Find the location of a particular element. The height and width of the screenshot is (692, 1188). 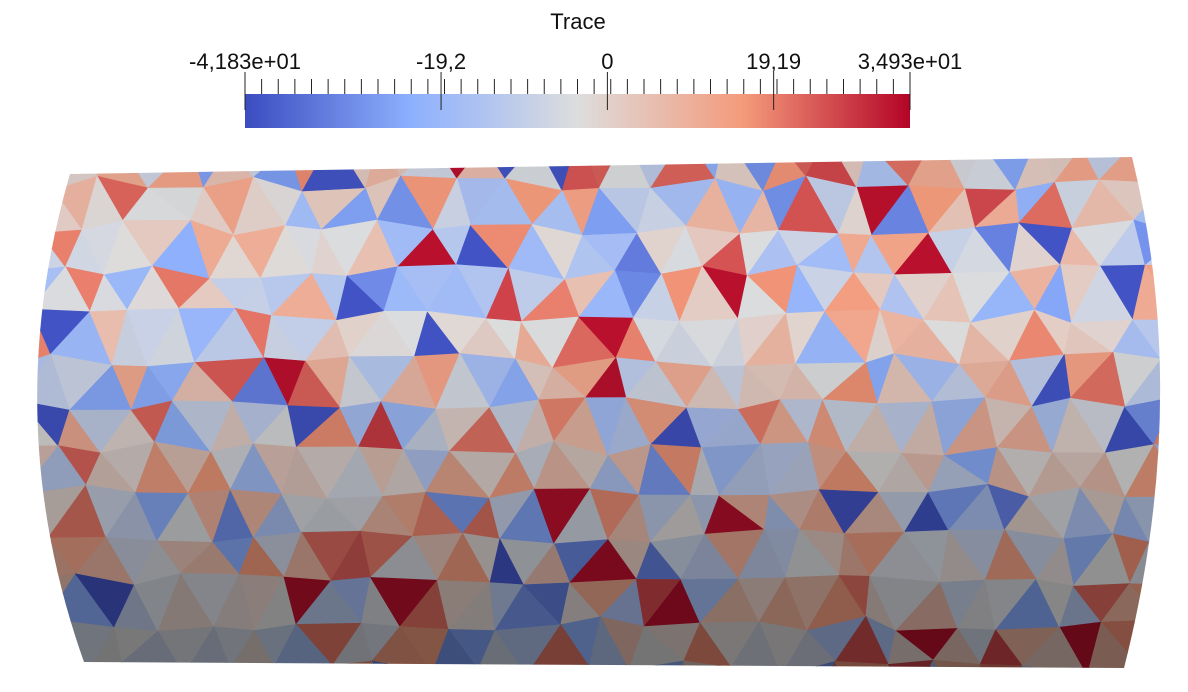

tick-label: -4,183e+01 is located at coordinates (245, 61).